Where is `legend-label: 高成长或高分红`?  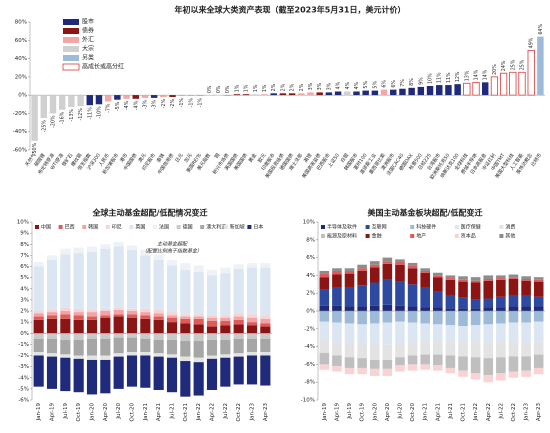 legend-label: 高成长或高分红 is located at coordinates (103, 67).